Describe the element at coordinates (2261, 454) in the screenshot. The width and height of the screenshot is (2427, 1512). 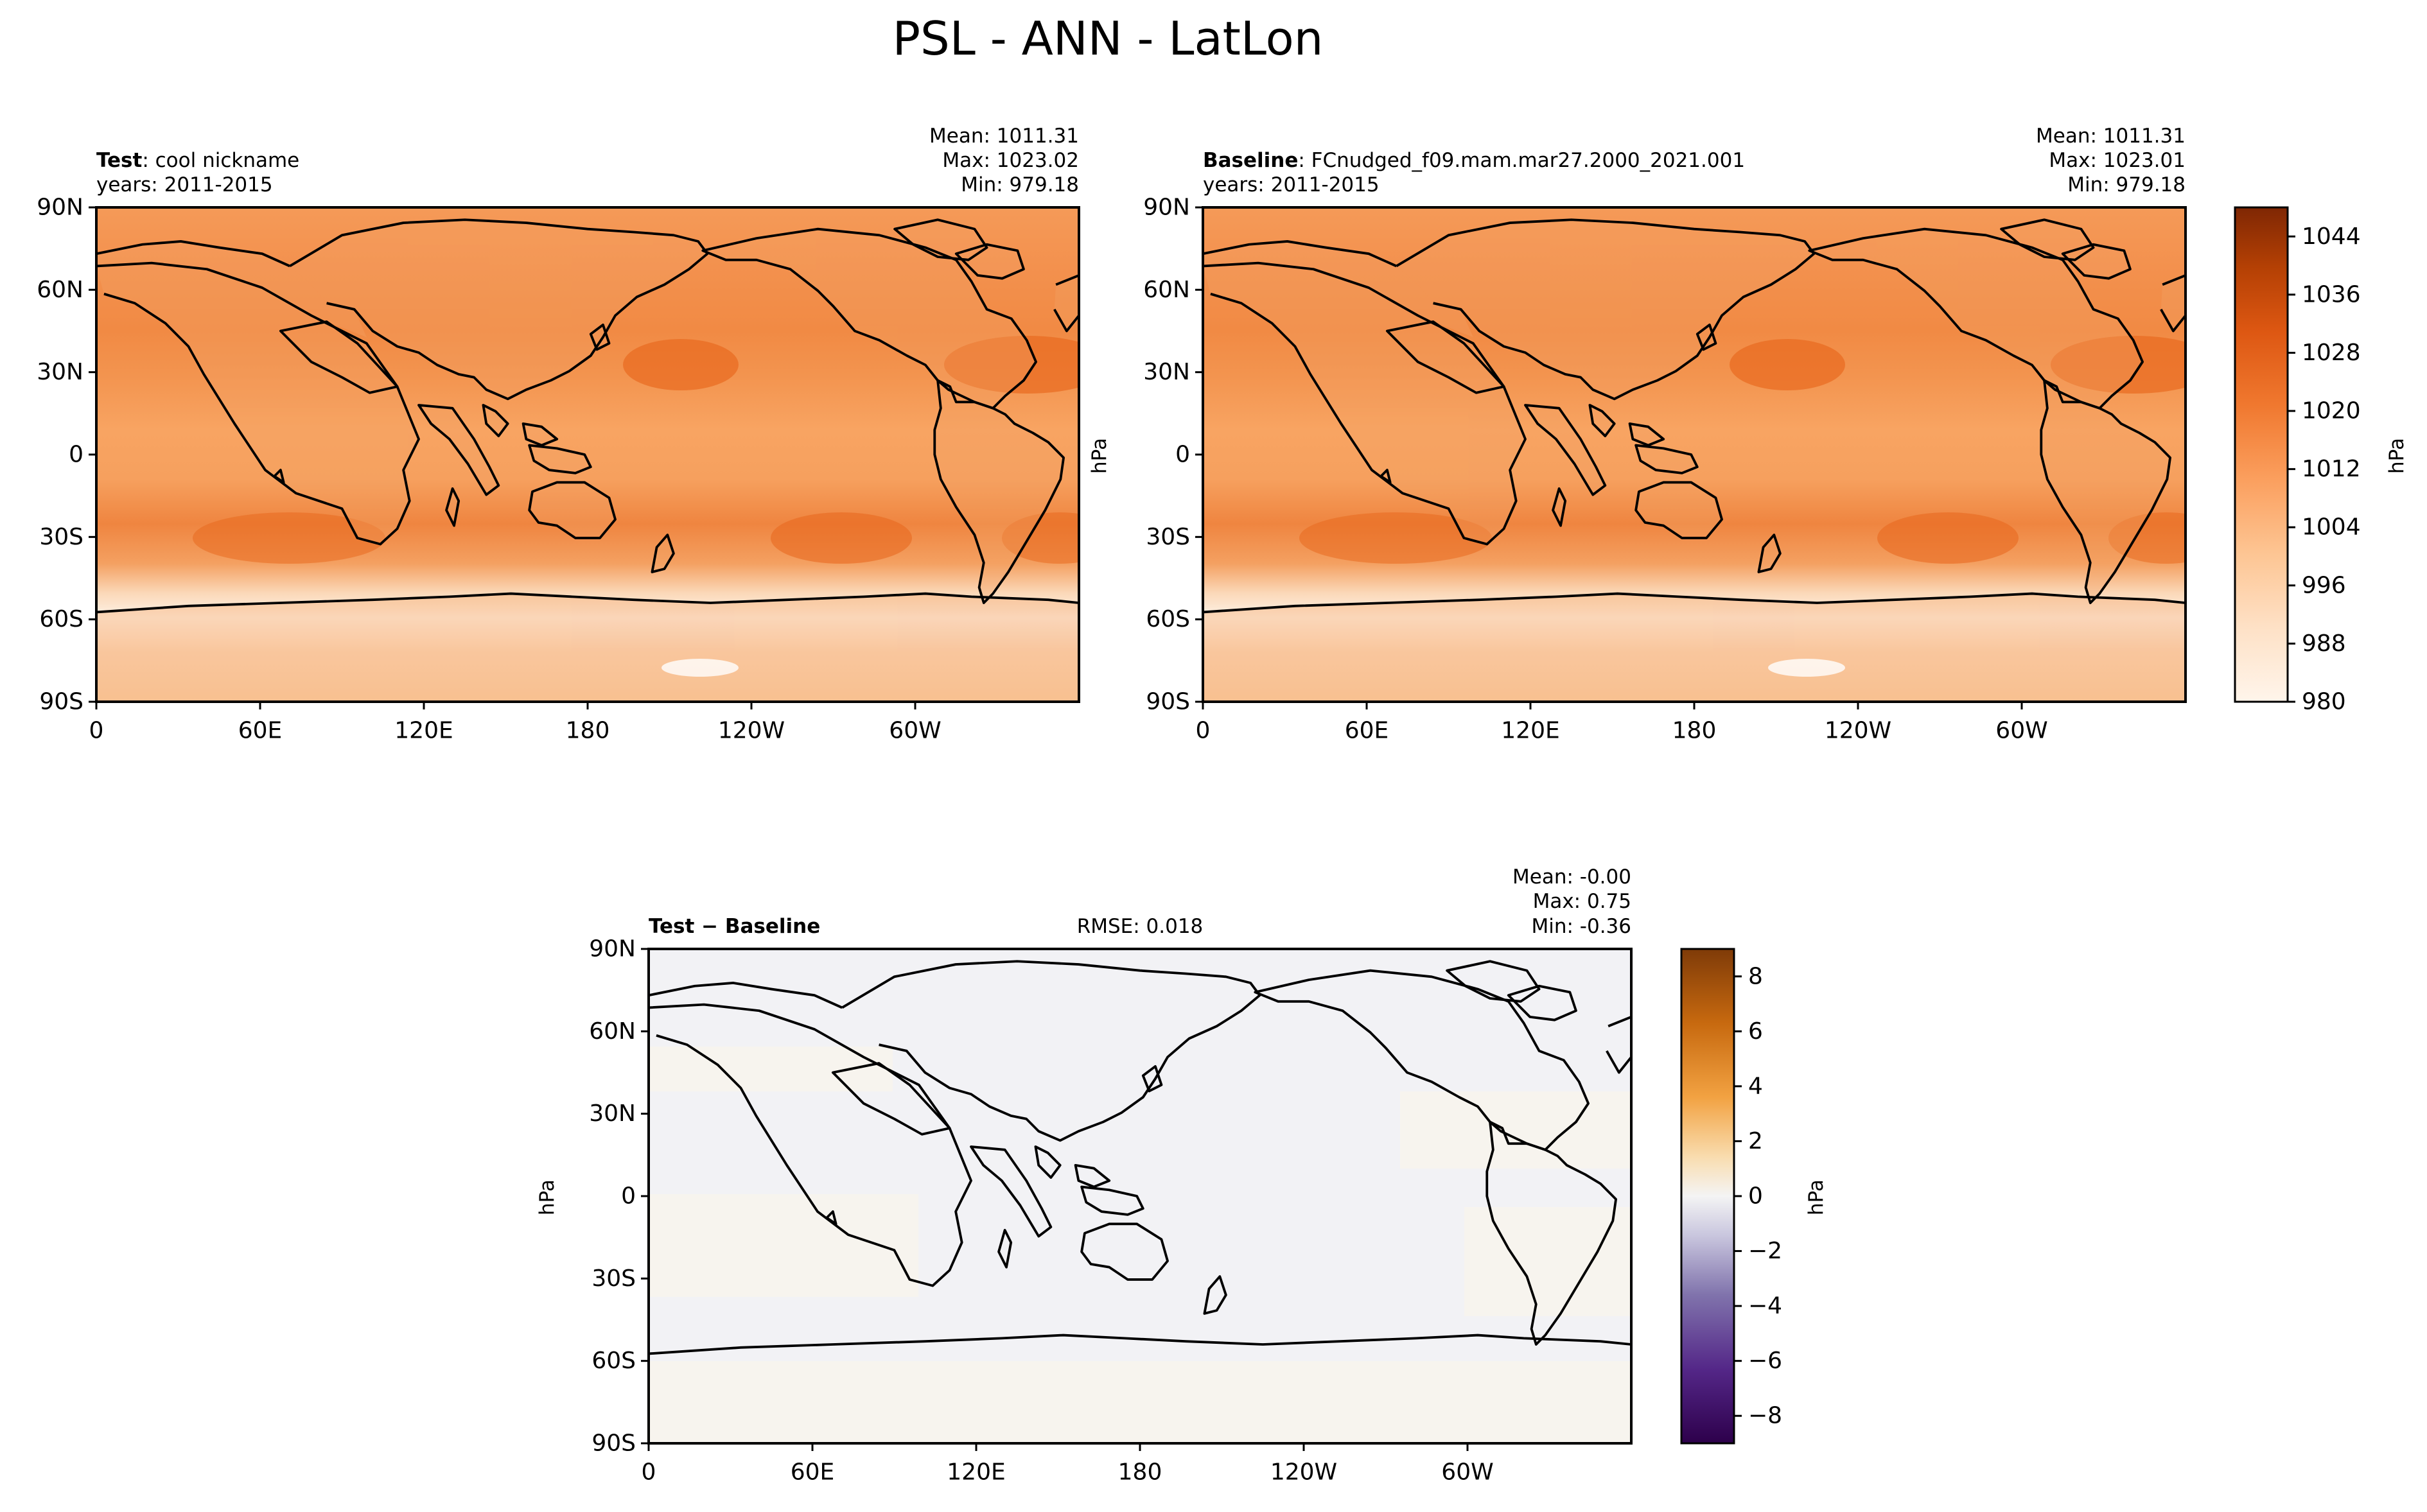
I see `colorbar-main` at that location.